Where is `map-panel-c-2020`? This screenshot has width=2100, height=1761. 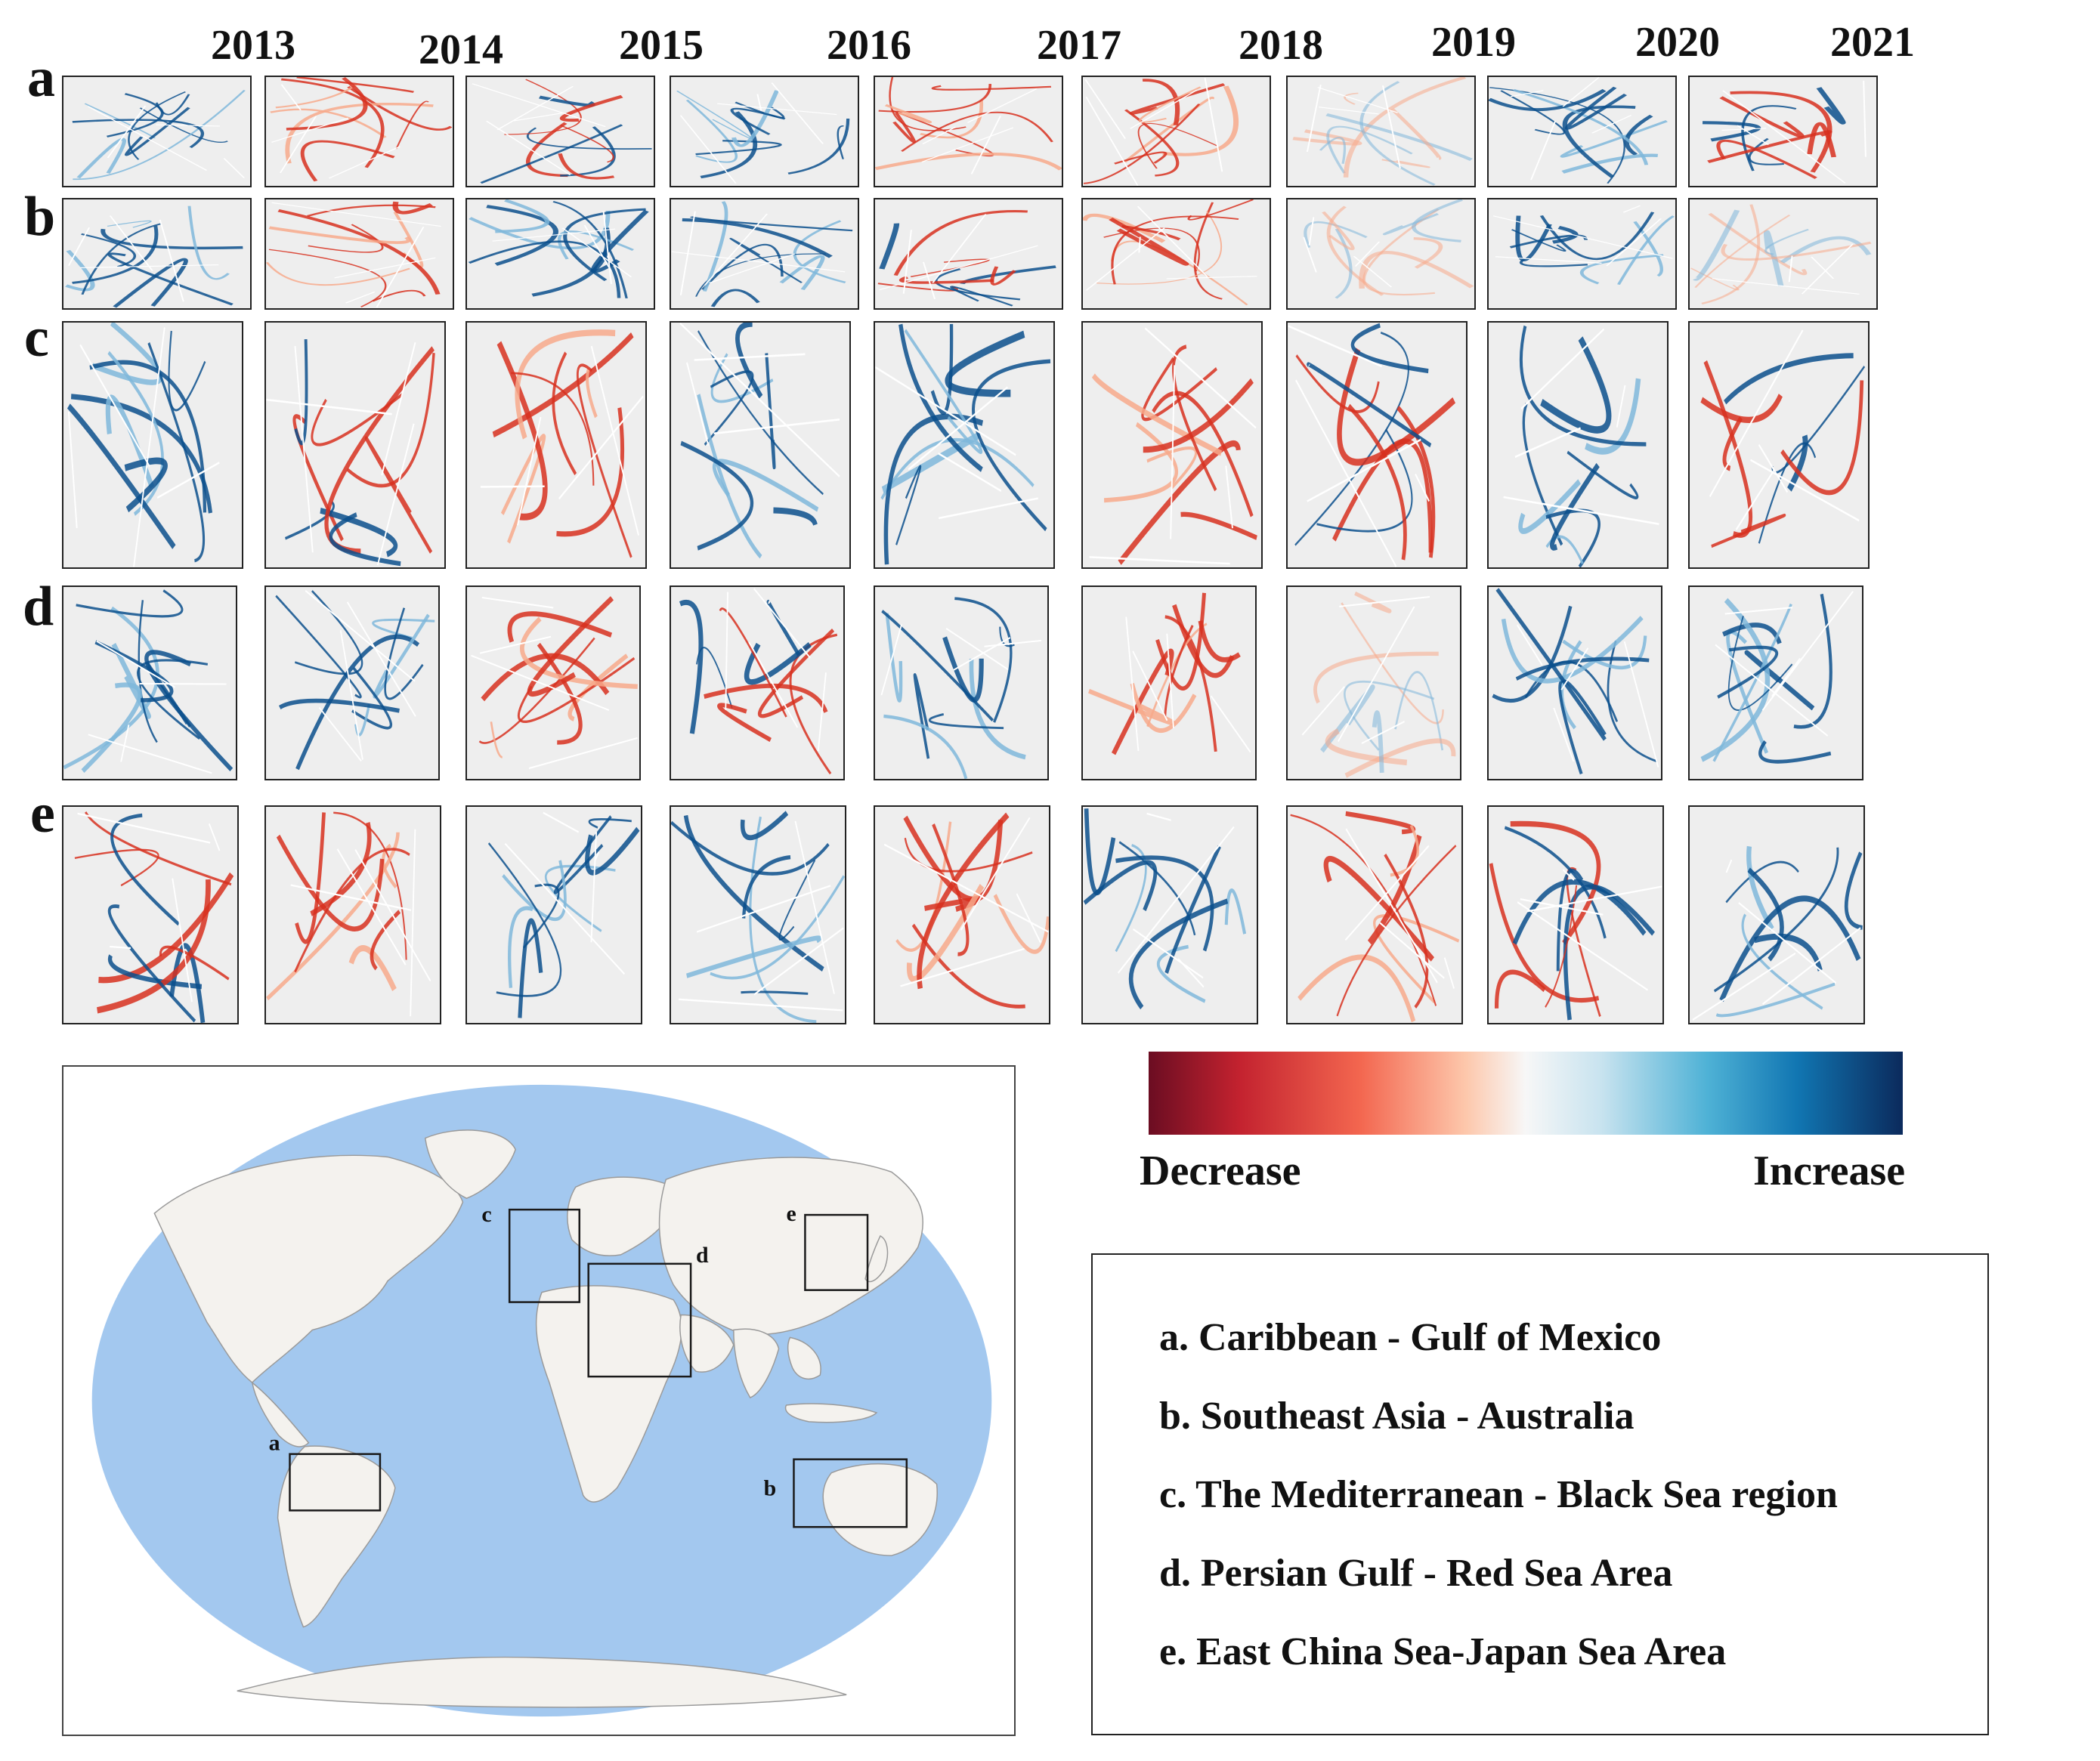
map-panel-c-2020 is located at coordinates (1578, 445).